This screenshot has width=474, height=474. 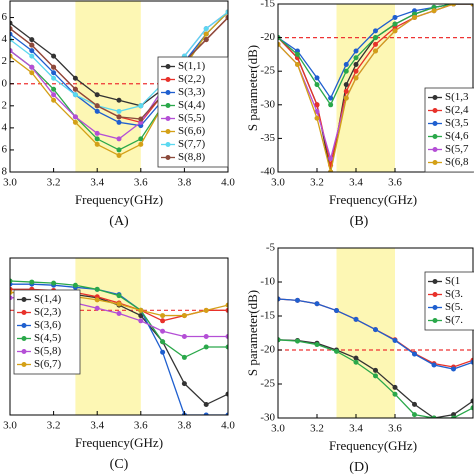 What do you see at coordinates (252, 88) in the screenshot?
I see `y-axis-label: S parameter(dB)` at bounding box center [252, 88].